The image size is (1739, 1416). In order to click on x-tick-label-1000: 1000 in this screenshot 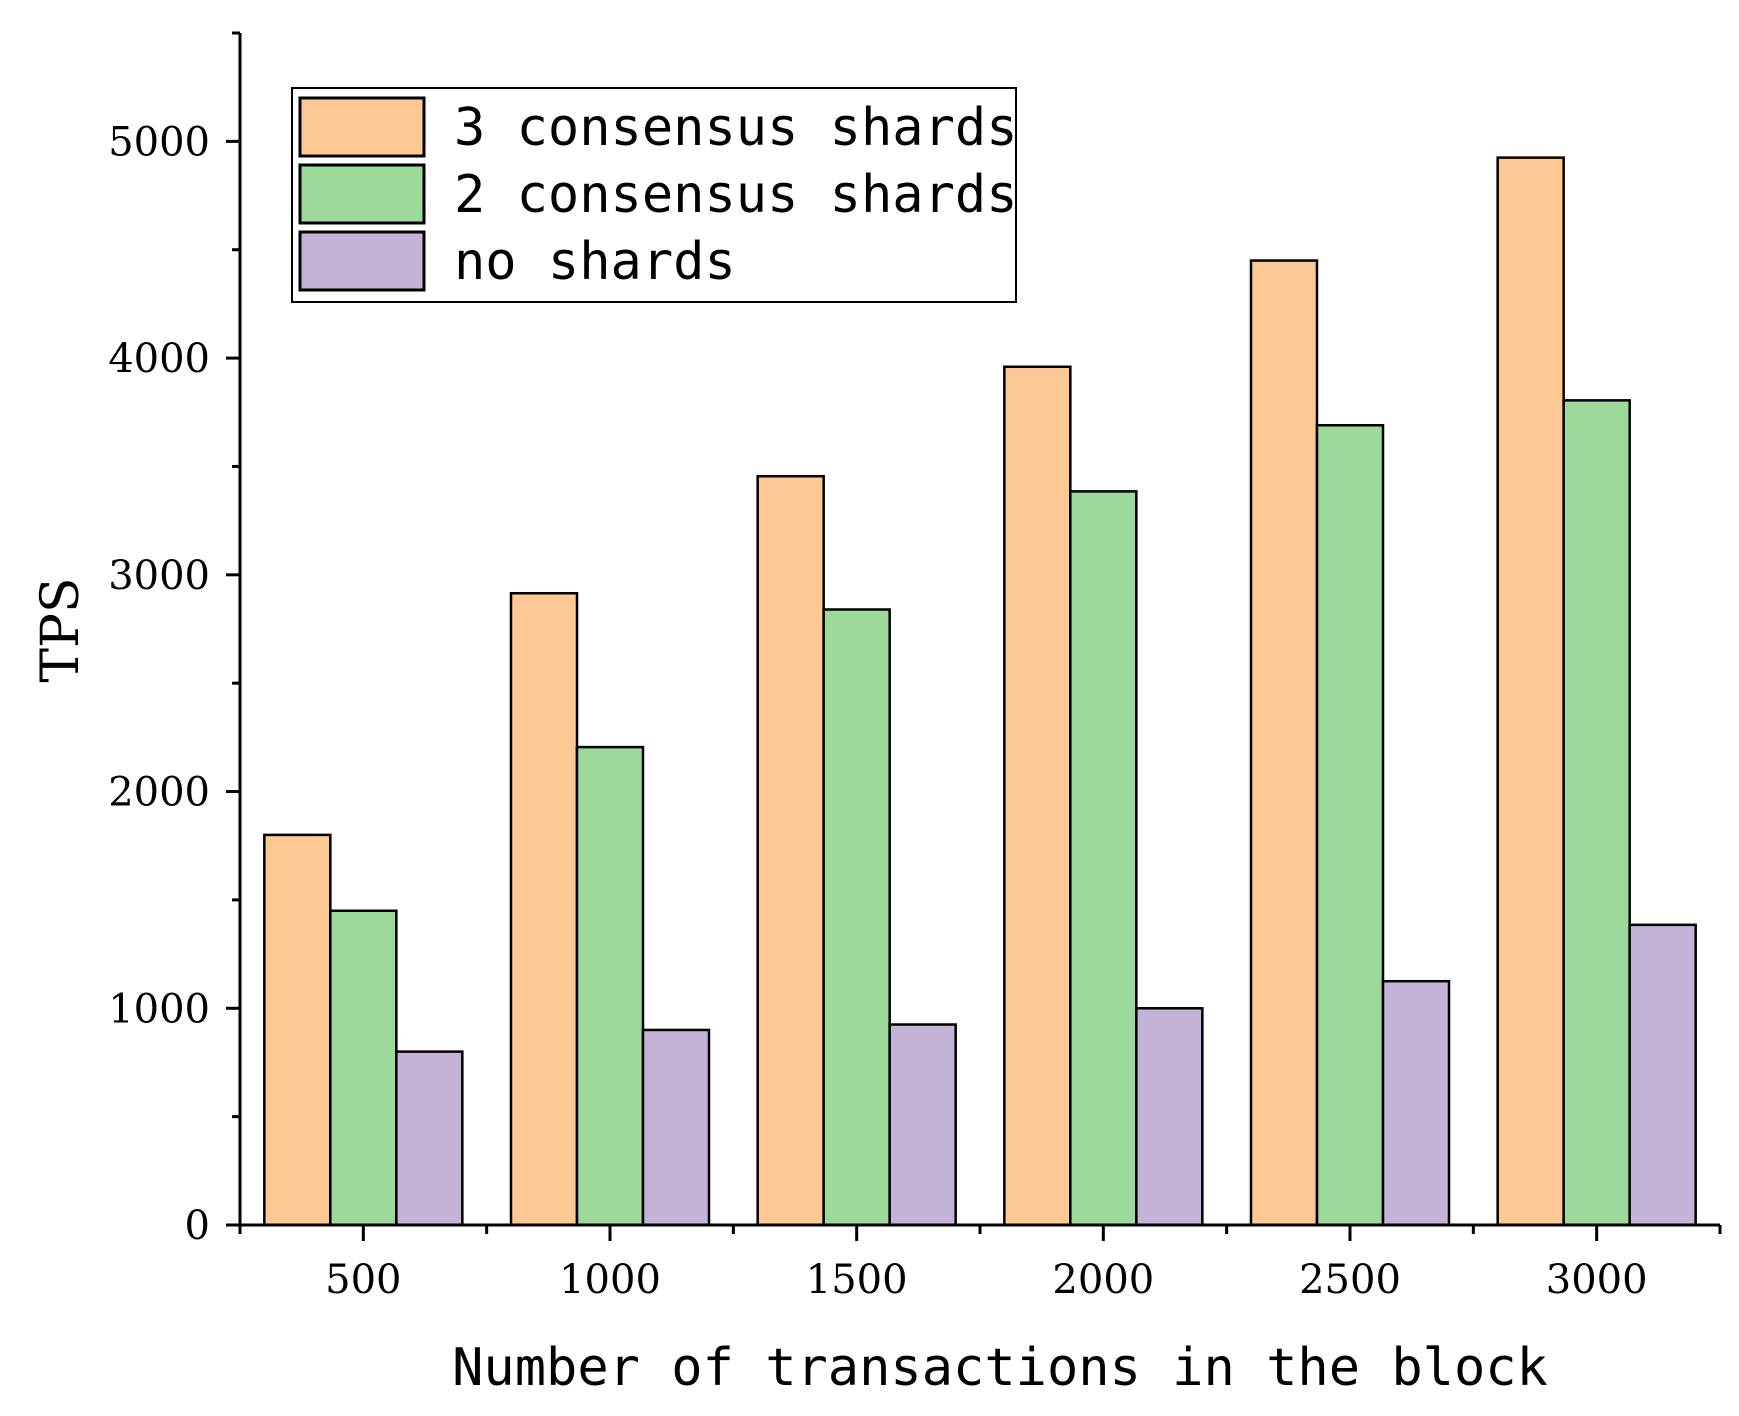, I will do `click(610, 1280)`.